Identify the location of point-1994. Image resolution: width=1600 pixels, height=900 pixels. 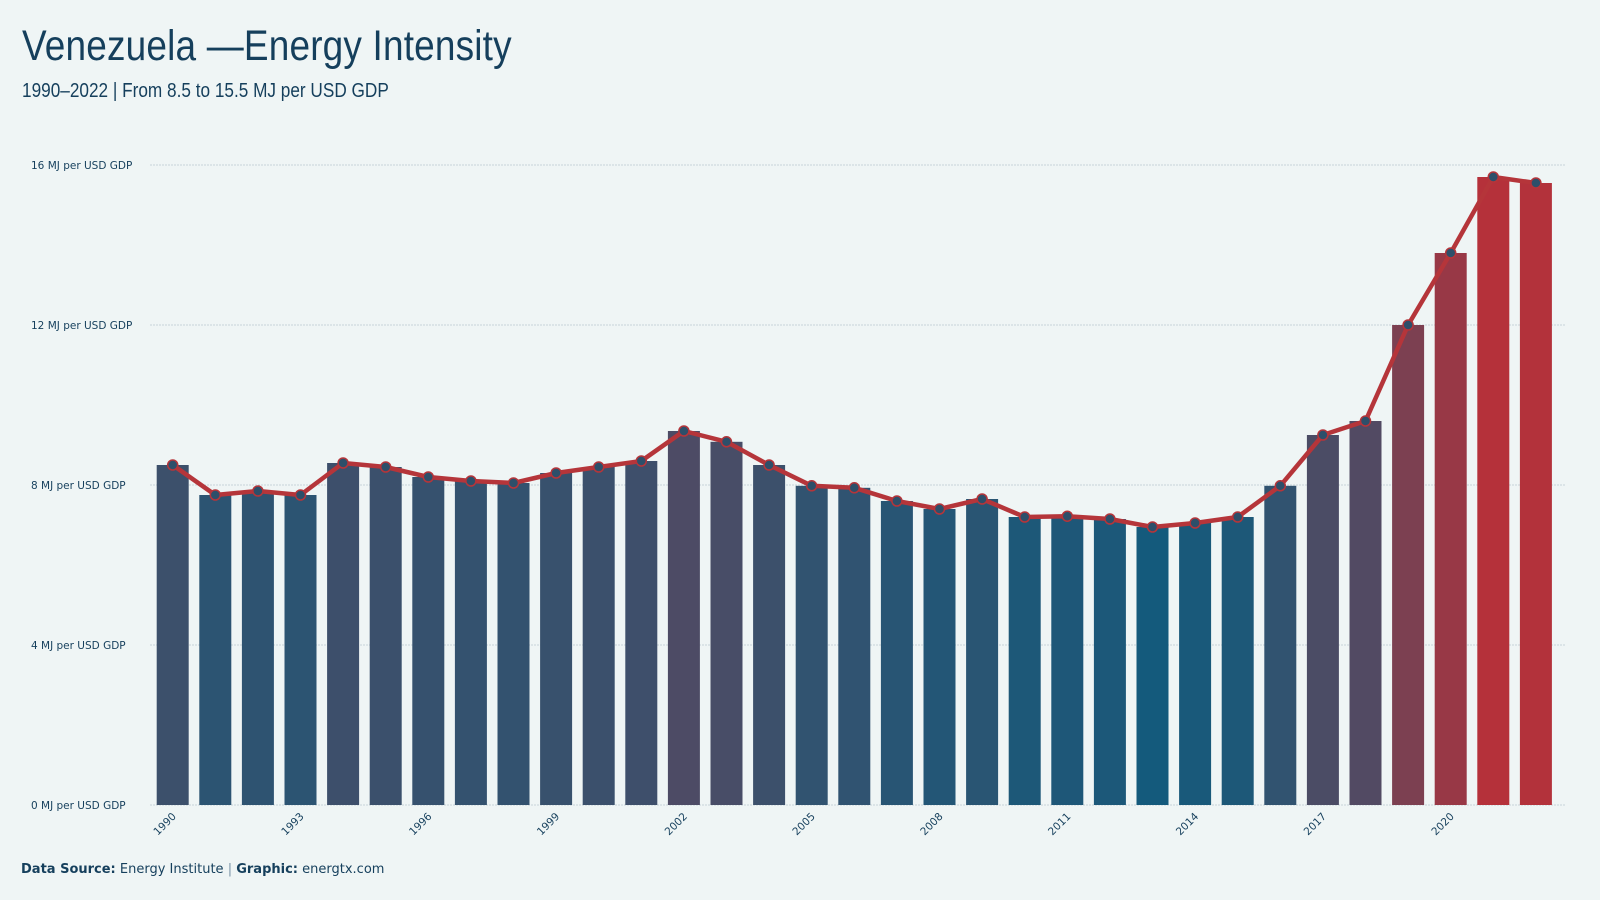
(343, 463).